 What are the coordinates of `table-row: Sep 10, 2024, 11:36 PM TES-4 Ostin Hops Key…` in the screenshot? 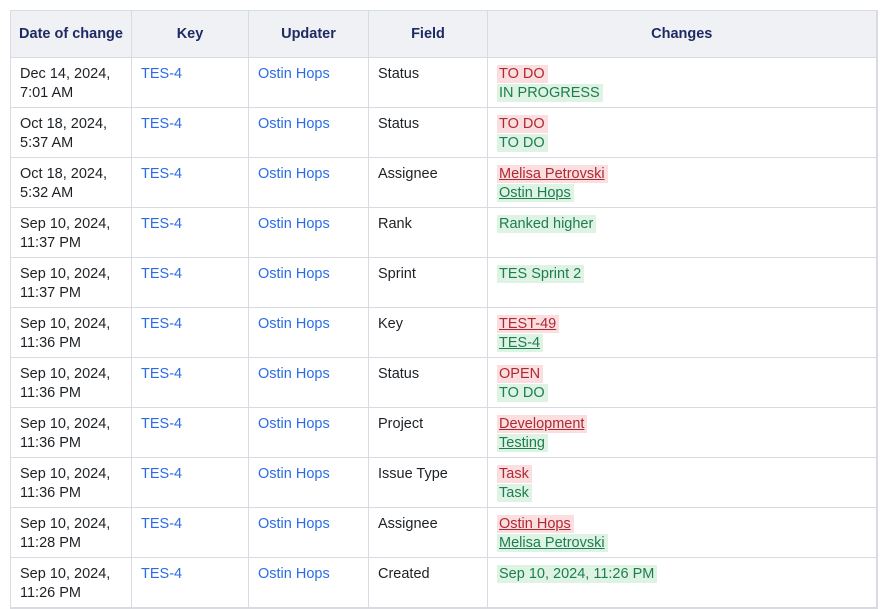 It's located at (443, 332).